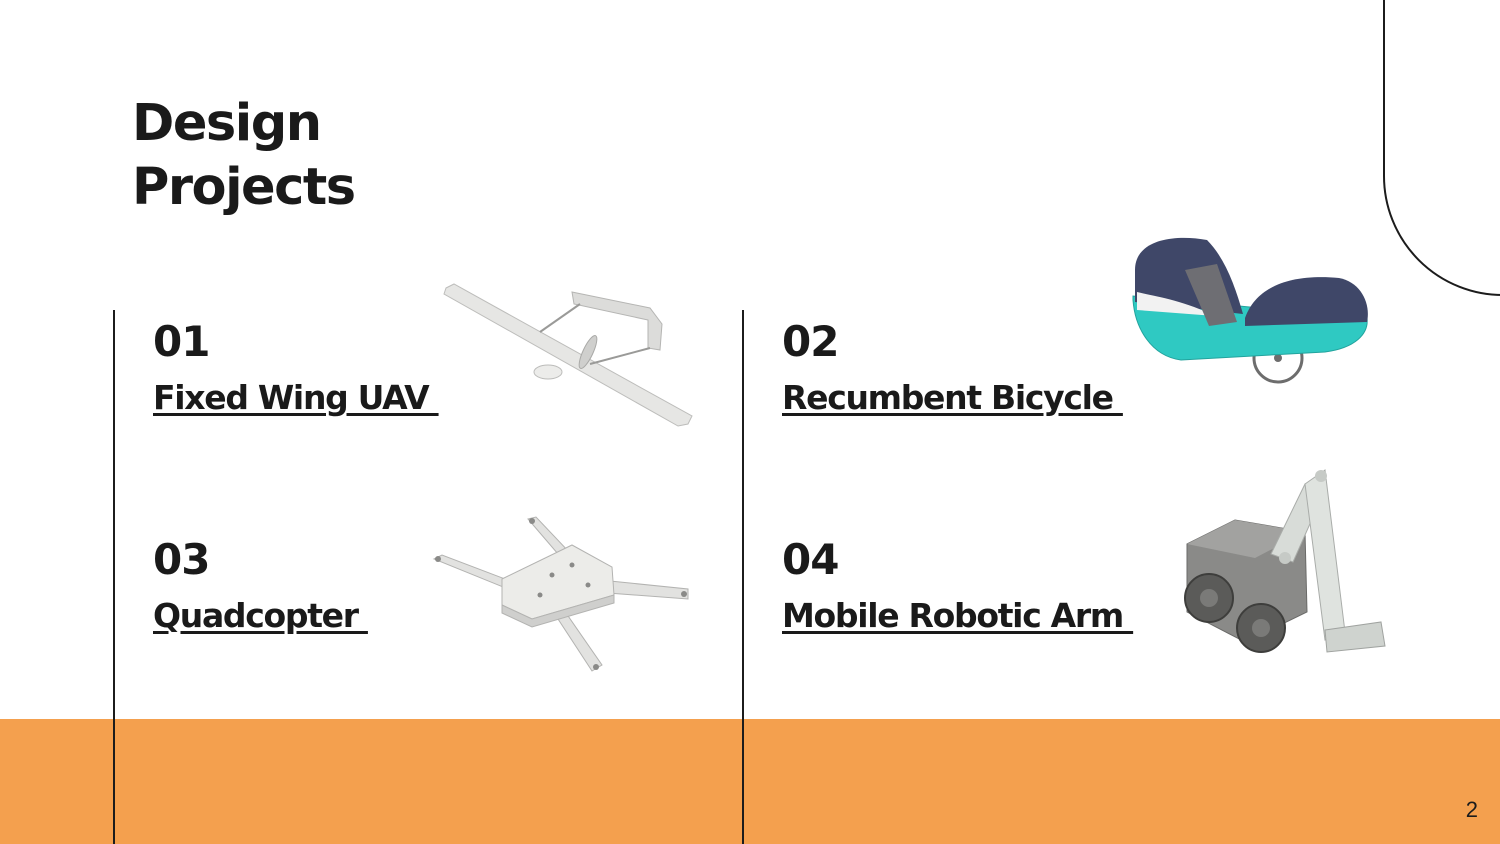  Describe the element at coordinates (952, 397) in the screenshot. I see `project-link-recumbent-bicycle: Recumbent Bicycle` at that location.